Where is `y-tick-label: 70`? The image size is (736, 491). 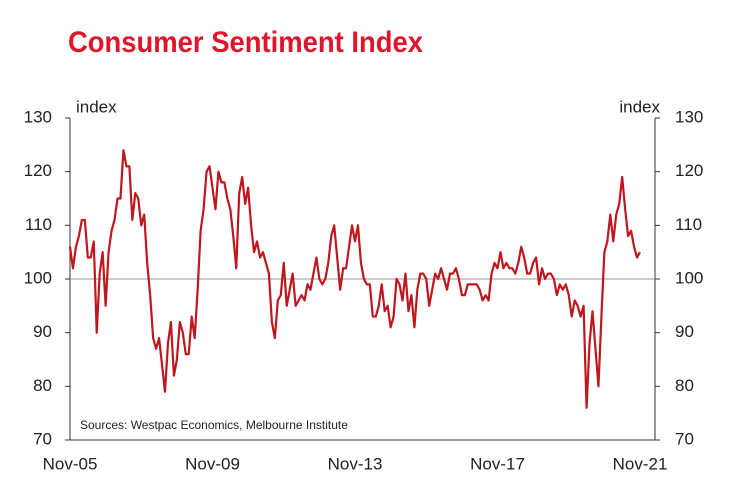
y-tick-label: 70 is located at coordinates (42, 438).